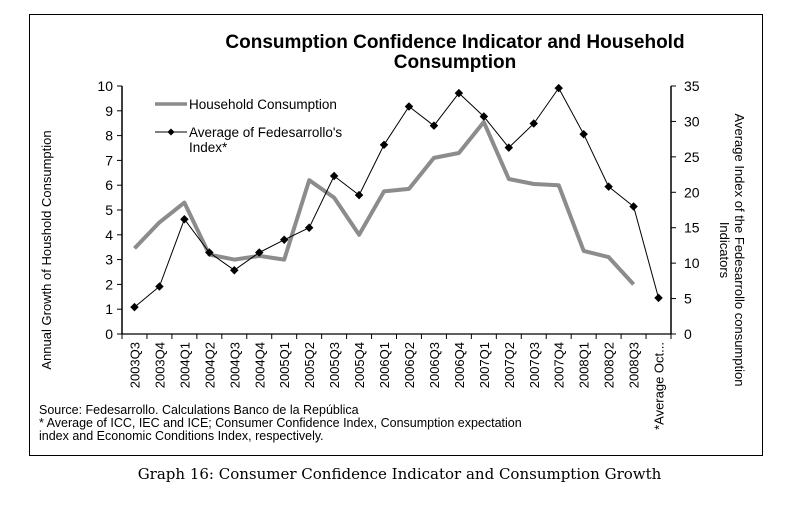  Describe the element at coordinates (609, 365) in the screenshot. I see `x-tick-label: 2008Q2` at that location.